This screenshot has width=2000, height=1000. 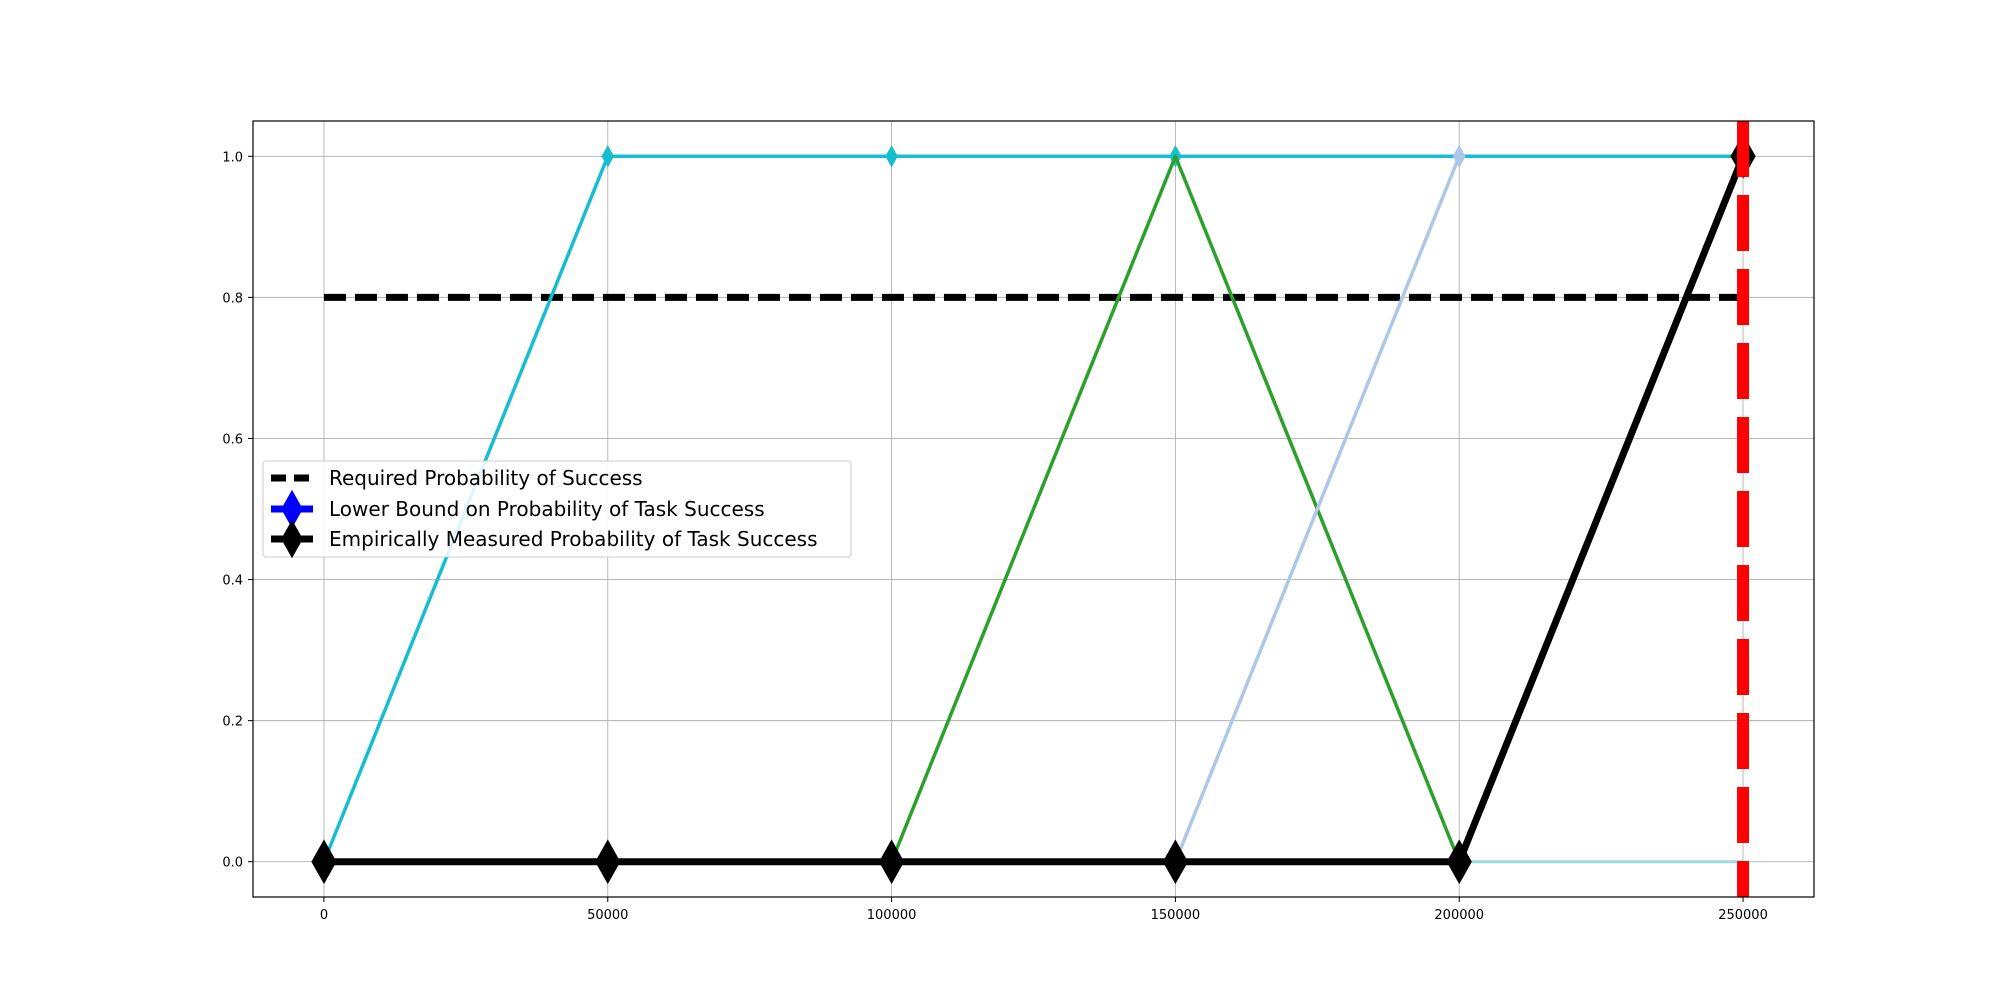 What do you see at coordinates (1459, 915) in the screenshot?
I see `x-tick-label: 200000` at bounding box center [1459, 915].